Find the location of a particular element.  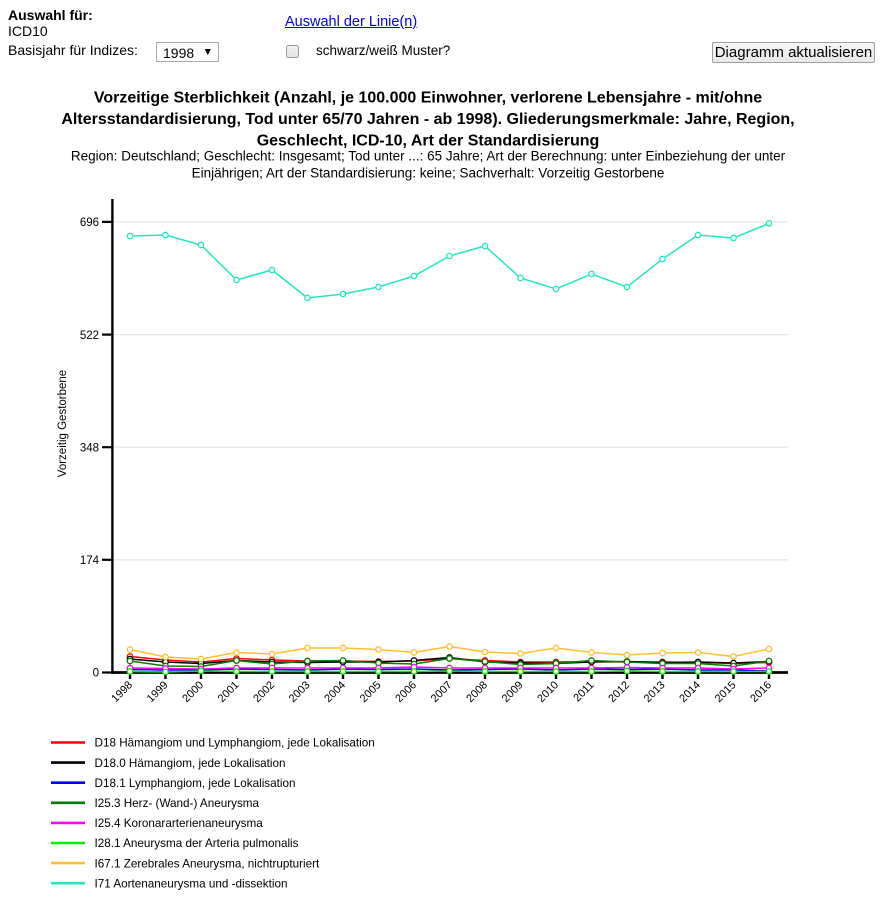

svg-text: 2011 is located at coordinates (583, 691).